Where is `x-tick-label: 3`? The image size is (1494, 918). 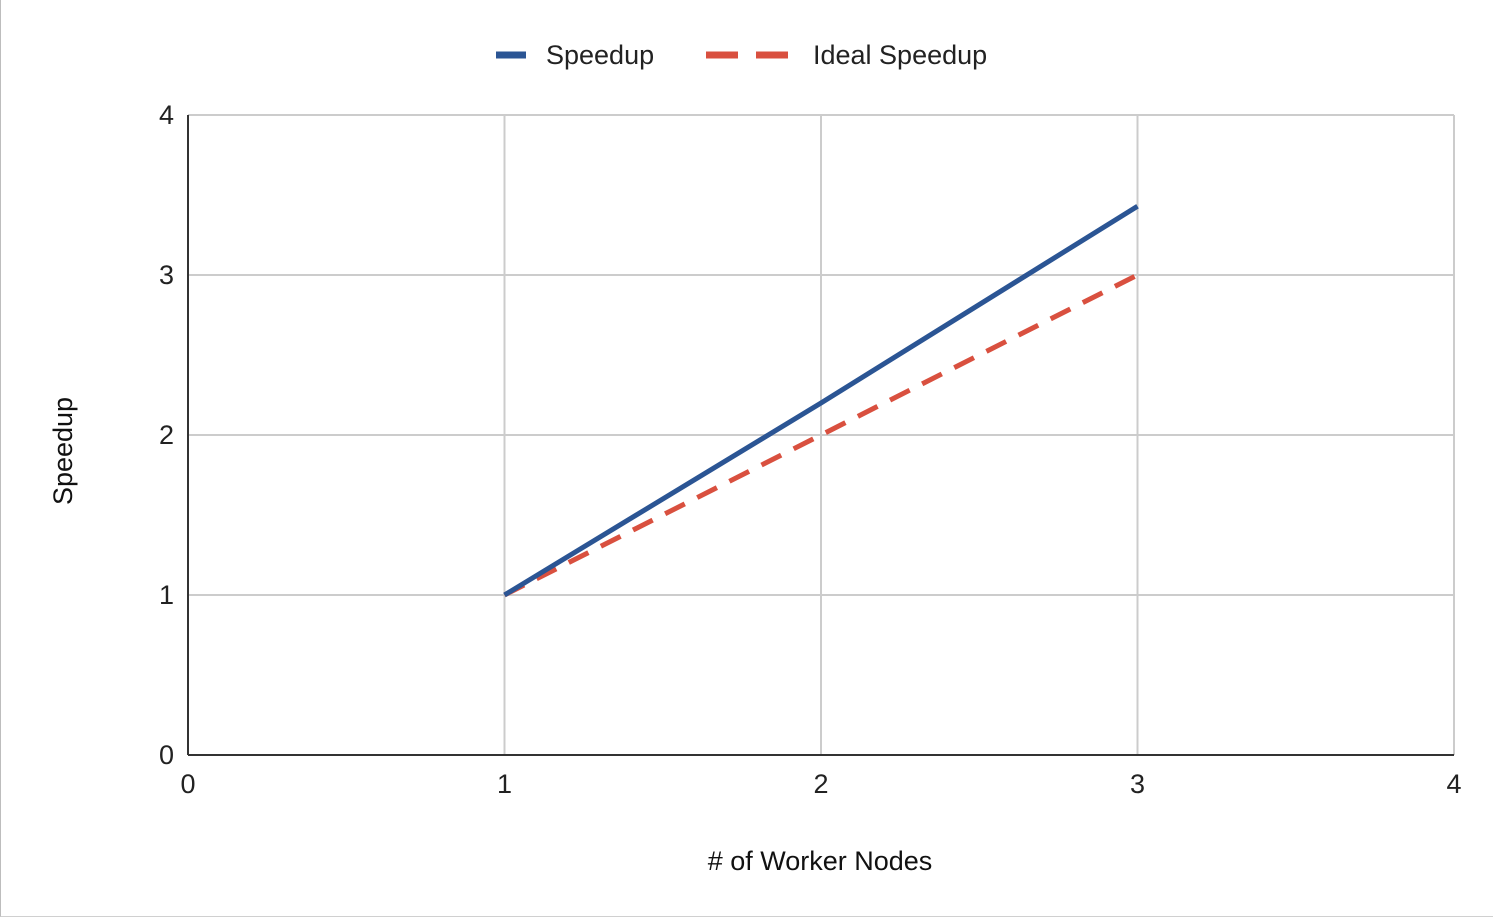
x-tick-label: 3 is located at coordinates (1137, 784).